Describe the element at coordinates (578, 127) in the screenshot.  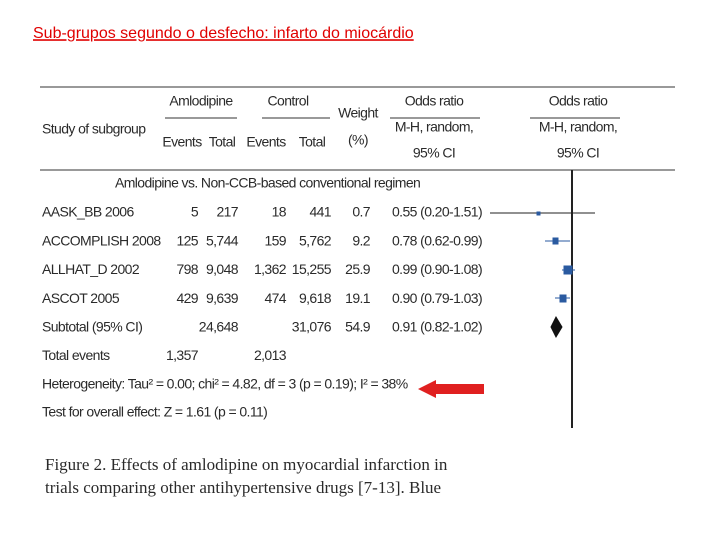
I see `header-odds-ratio-plot: M-H, random,` at that location.